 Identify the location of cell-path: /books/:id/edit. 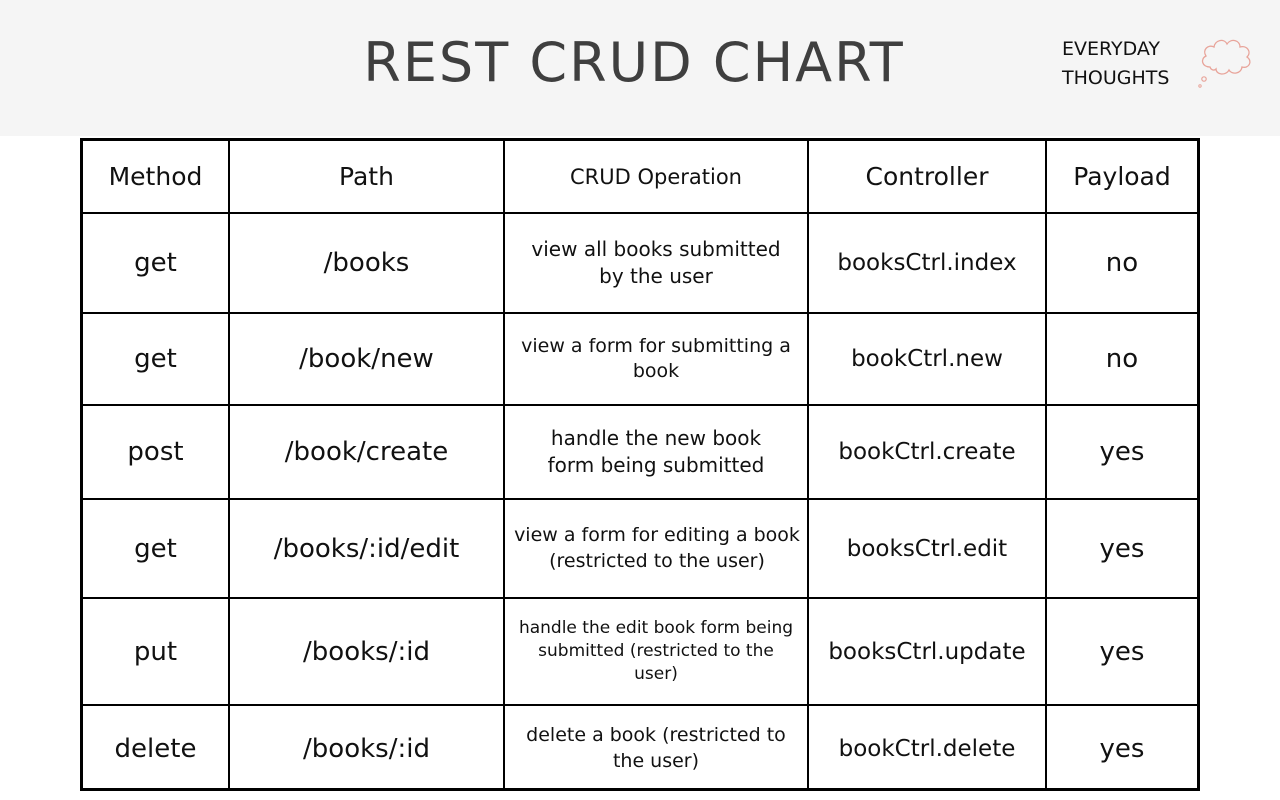
(366, 548).